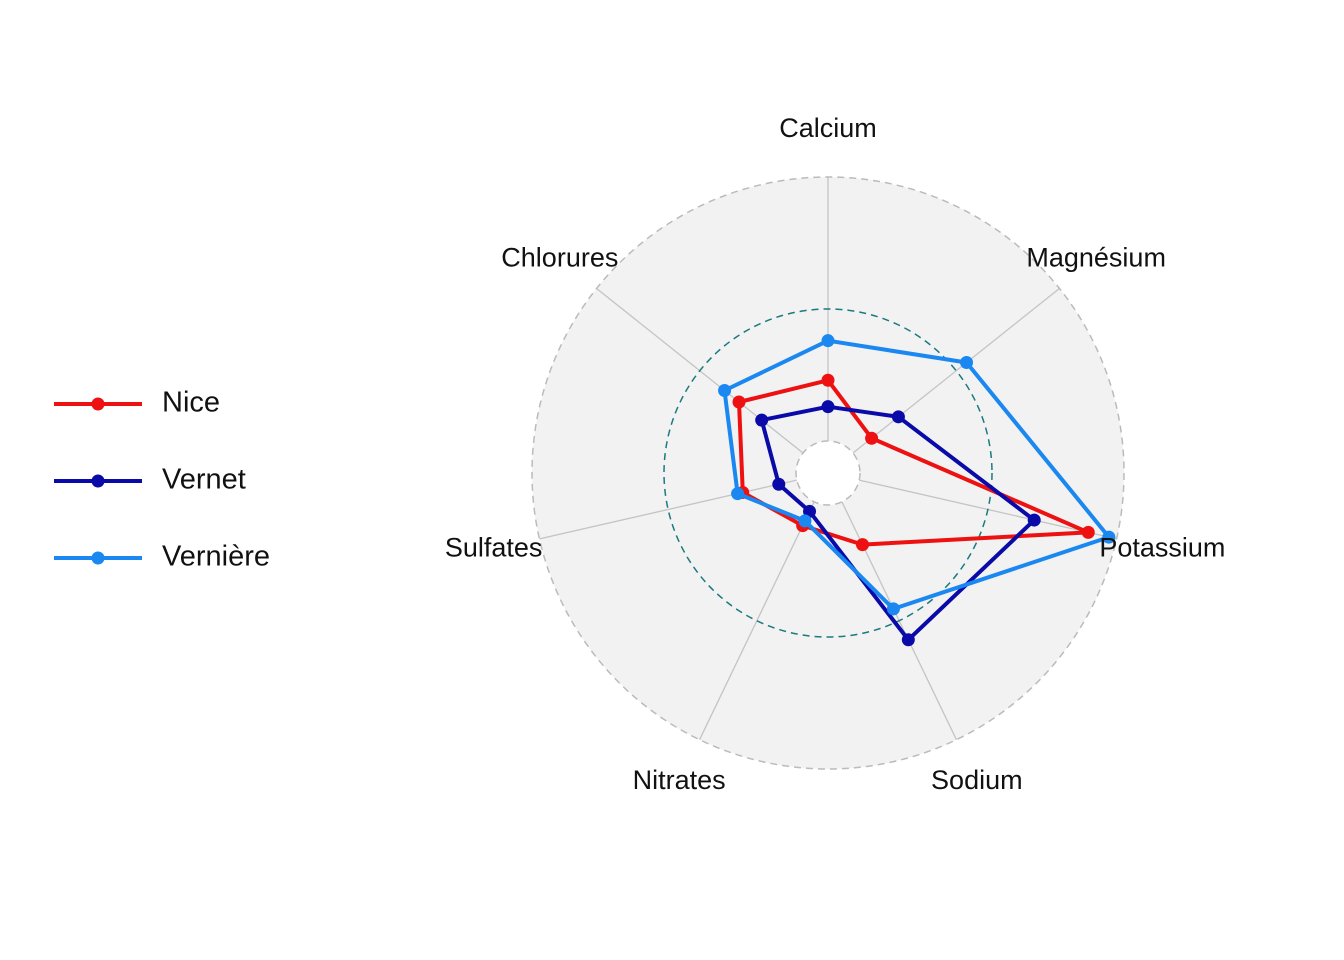  What do you see at coordinates (893, 609) in the screenshot?
I see `data-point-verni-re-sodium` at bounding box center [893, 609].